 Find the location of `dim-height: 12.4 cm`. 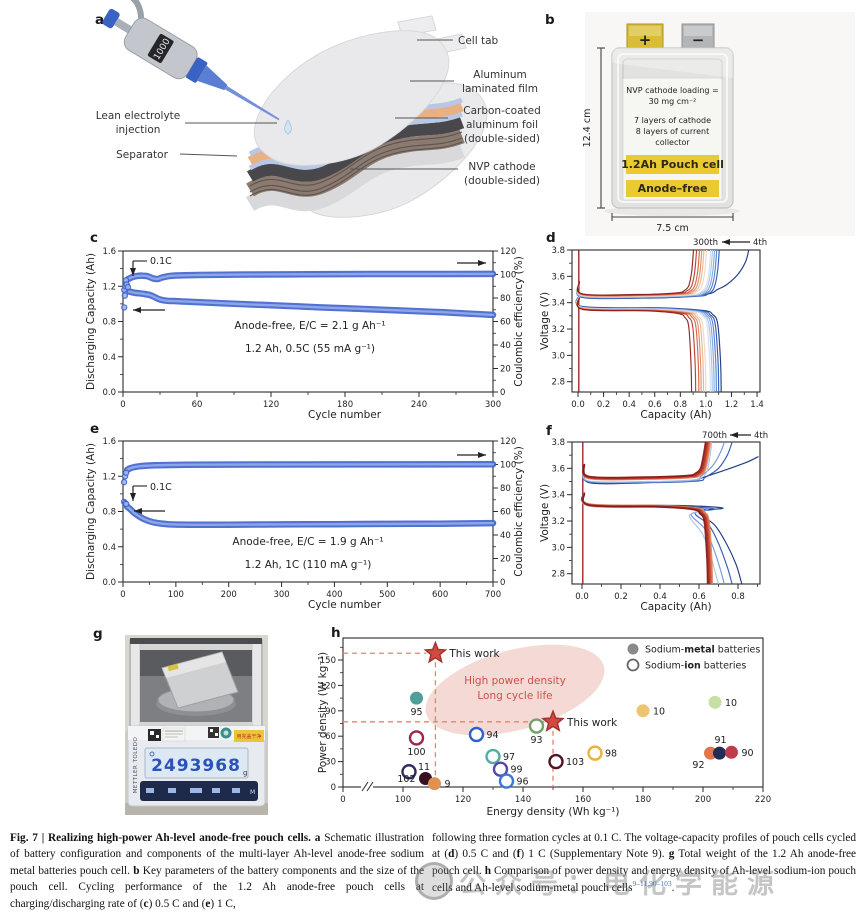

dim-height: 12.4 cm is located at coordinates (587, 128).